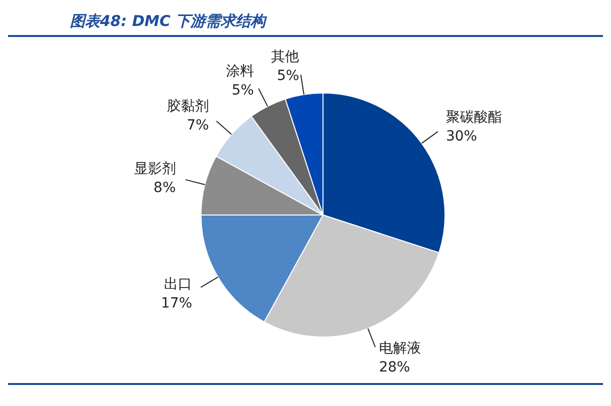 The height and width of the screenshot is (406, 611). I want to click on data-label: 30%, so click(462, 136).